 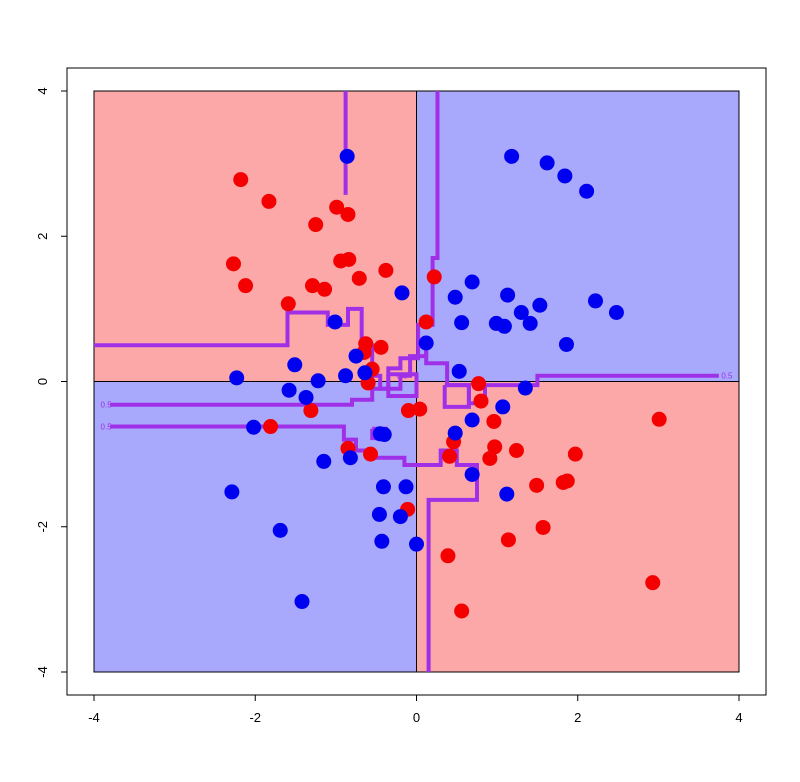 What do you see at coordinates (94, 717) in the screenshot?
I see `x-tick-label: -4` at bounding box center [94, 717].